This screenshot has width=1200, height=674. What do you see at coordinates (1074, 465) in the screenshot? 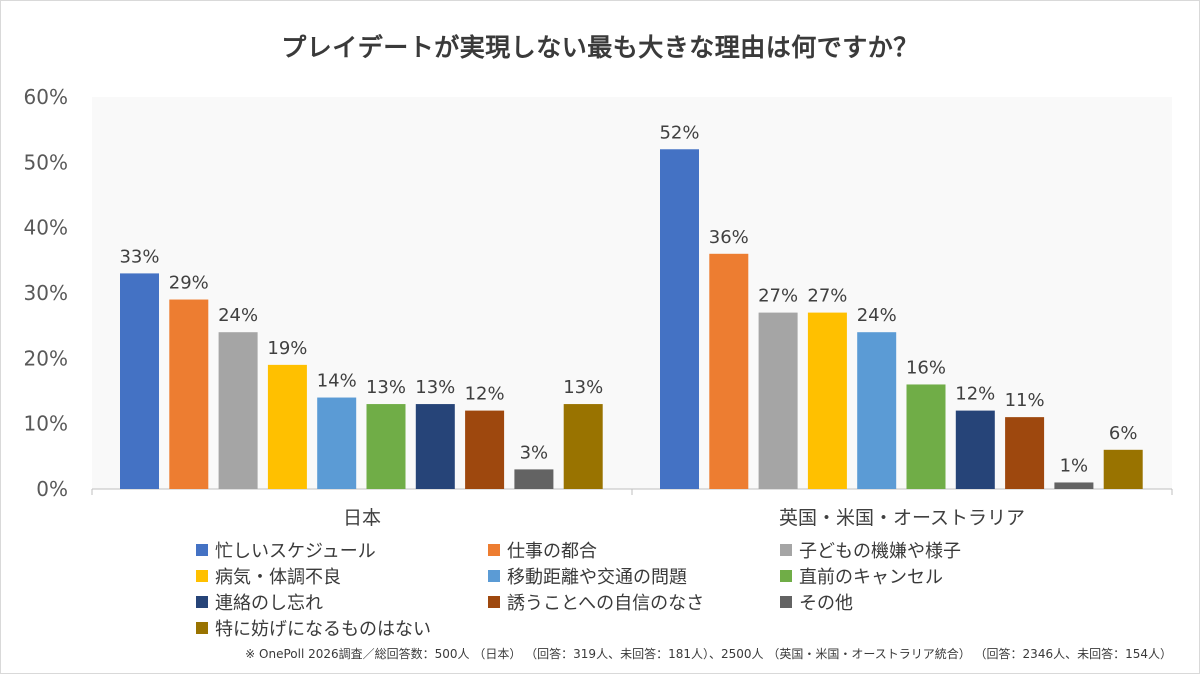
I see `data-label: 1%` at bounding box center [1074, 465].